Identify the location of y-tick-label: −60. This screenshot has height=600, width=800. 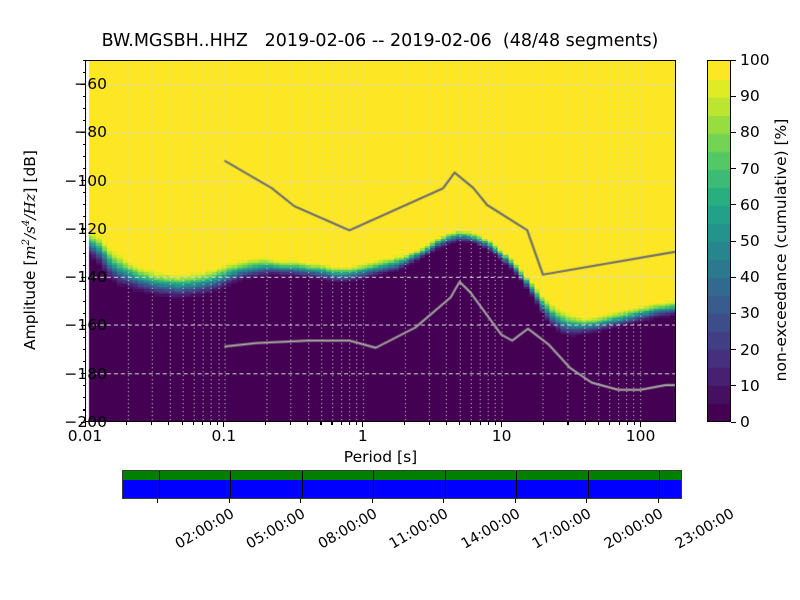
(90, 84).